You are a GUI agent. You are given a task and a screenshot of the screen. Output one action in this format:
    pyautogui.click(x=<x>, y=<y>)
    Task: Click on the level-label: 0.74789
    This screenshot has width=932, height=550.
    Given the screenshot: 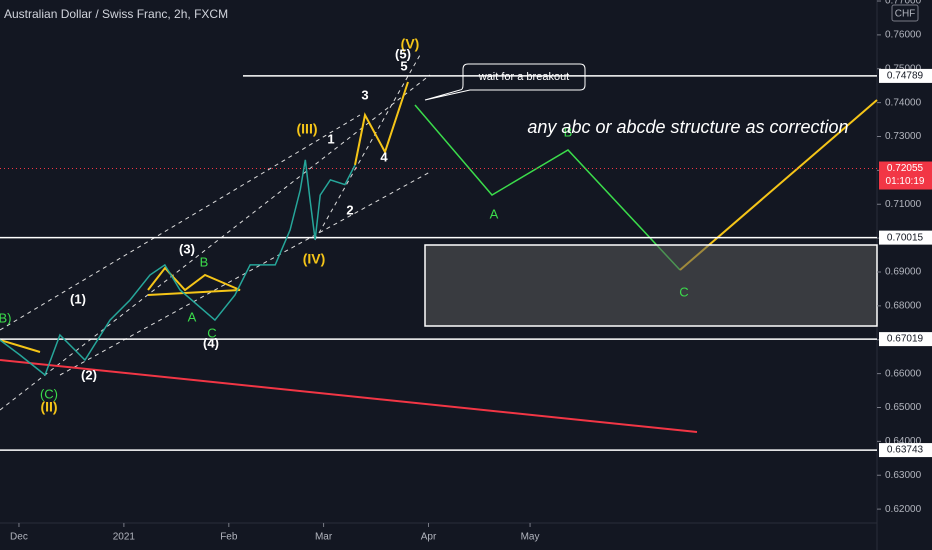 What is the action you would take?
    pyautogui.click(x=905, y=76)
    